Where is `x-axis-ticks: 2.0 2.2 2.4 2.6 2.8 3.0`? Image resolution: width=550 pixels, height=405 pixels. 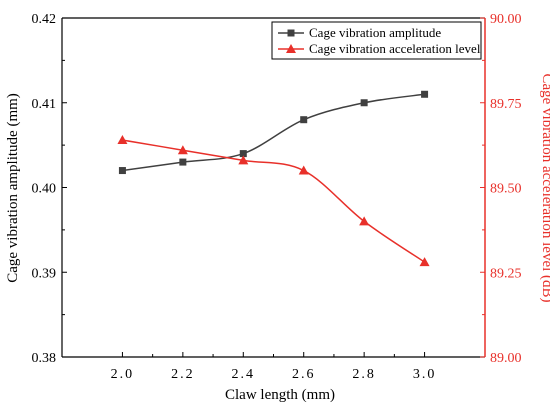 x-axis-ticks: 2.0 2.2 2.4 2.6 2.8 3.0 is located at coordinates (274, 367).